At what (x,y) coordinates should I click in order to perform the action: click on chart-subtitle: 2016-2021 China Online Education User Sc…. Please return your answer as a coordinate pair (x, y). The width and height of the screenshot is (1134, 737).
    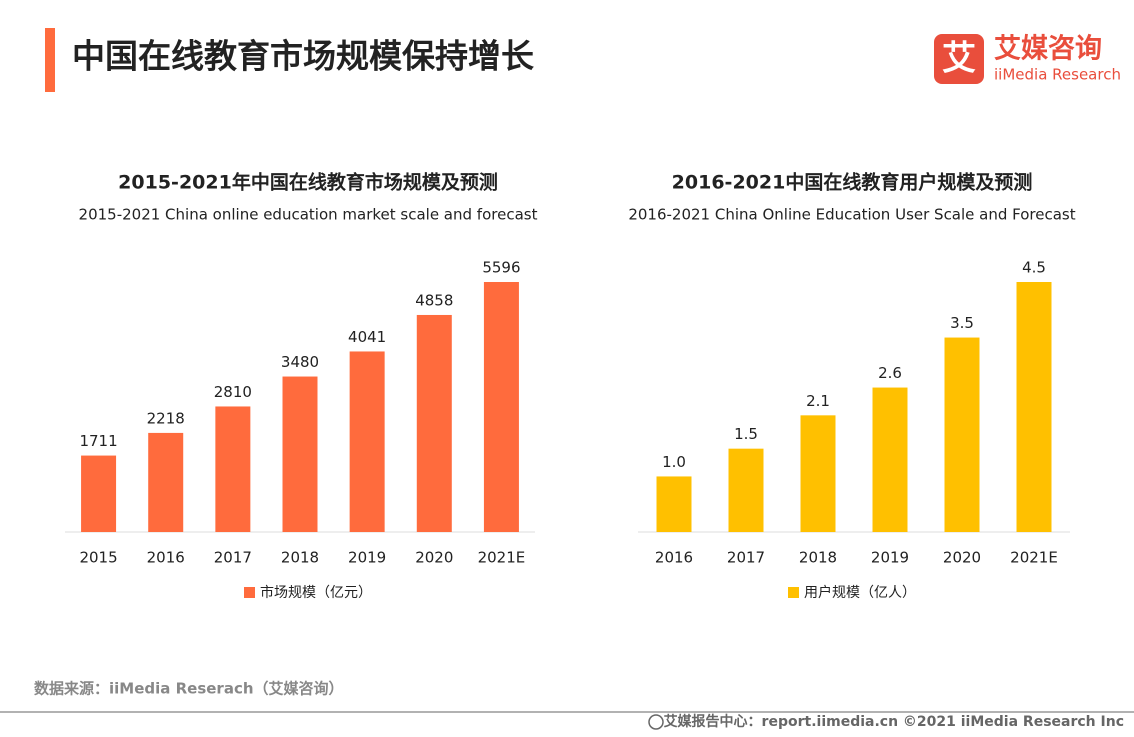
    Looking at the image, I should click on (851, 215).